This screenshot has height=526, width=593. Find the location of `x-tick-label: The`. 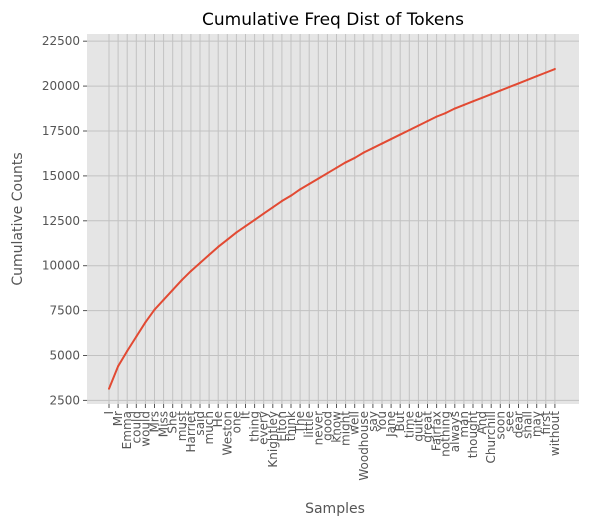

x-tick-label: The is located at coordinates (300, 422).